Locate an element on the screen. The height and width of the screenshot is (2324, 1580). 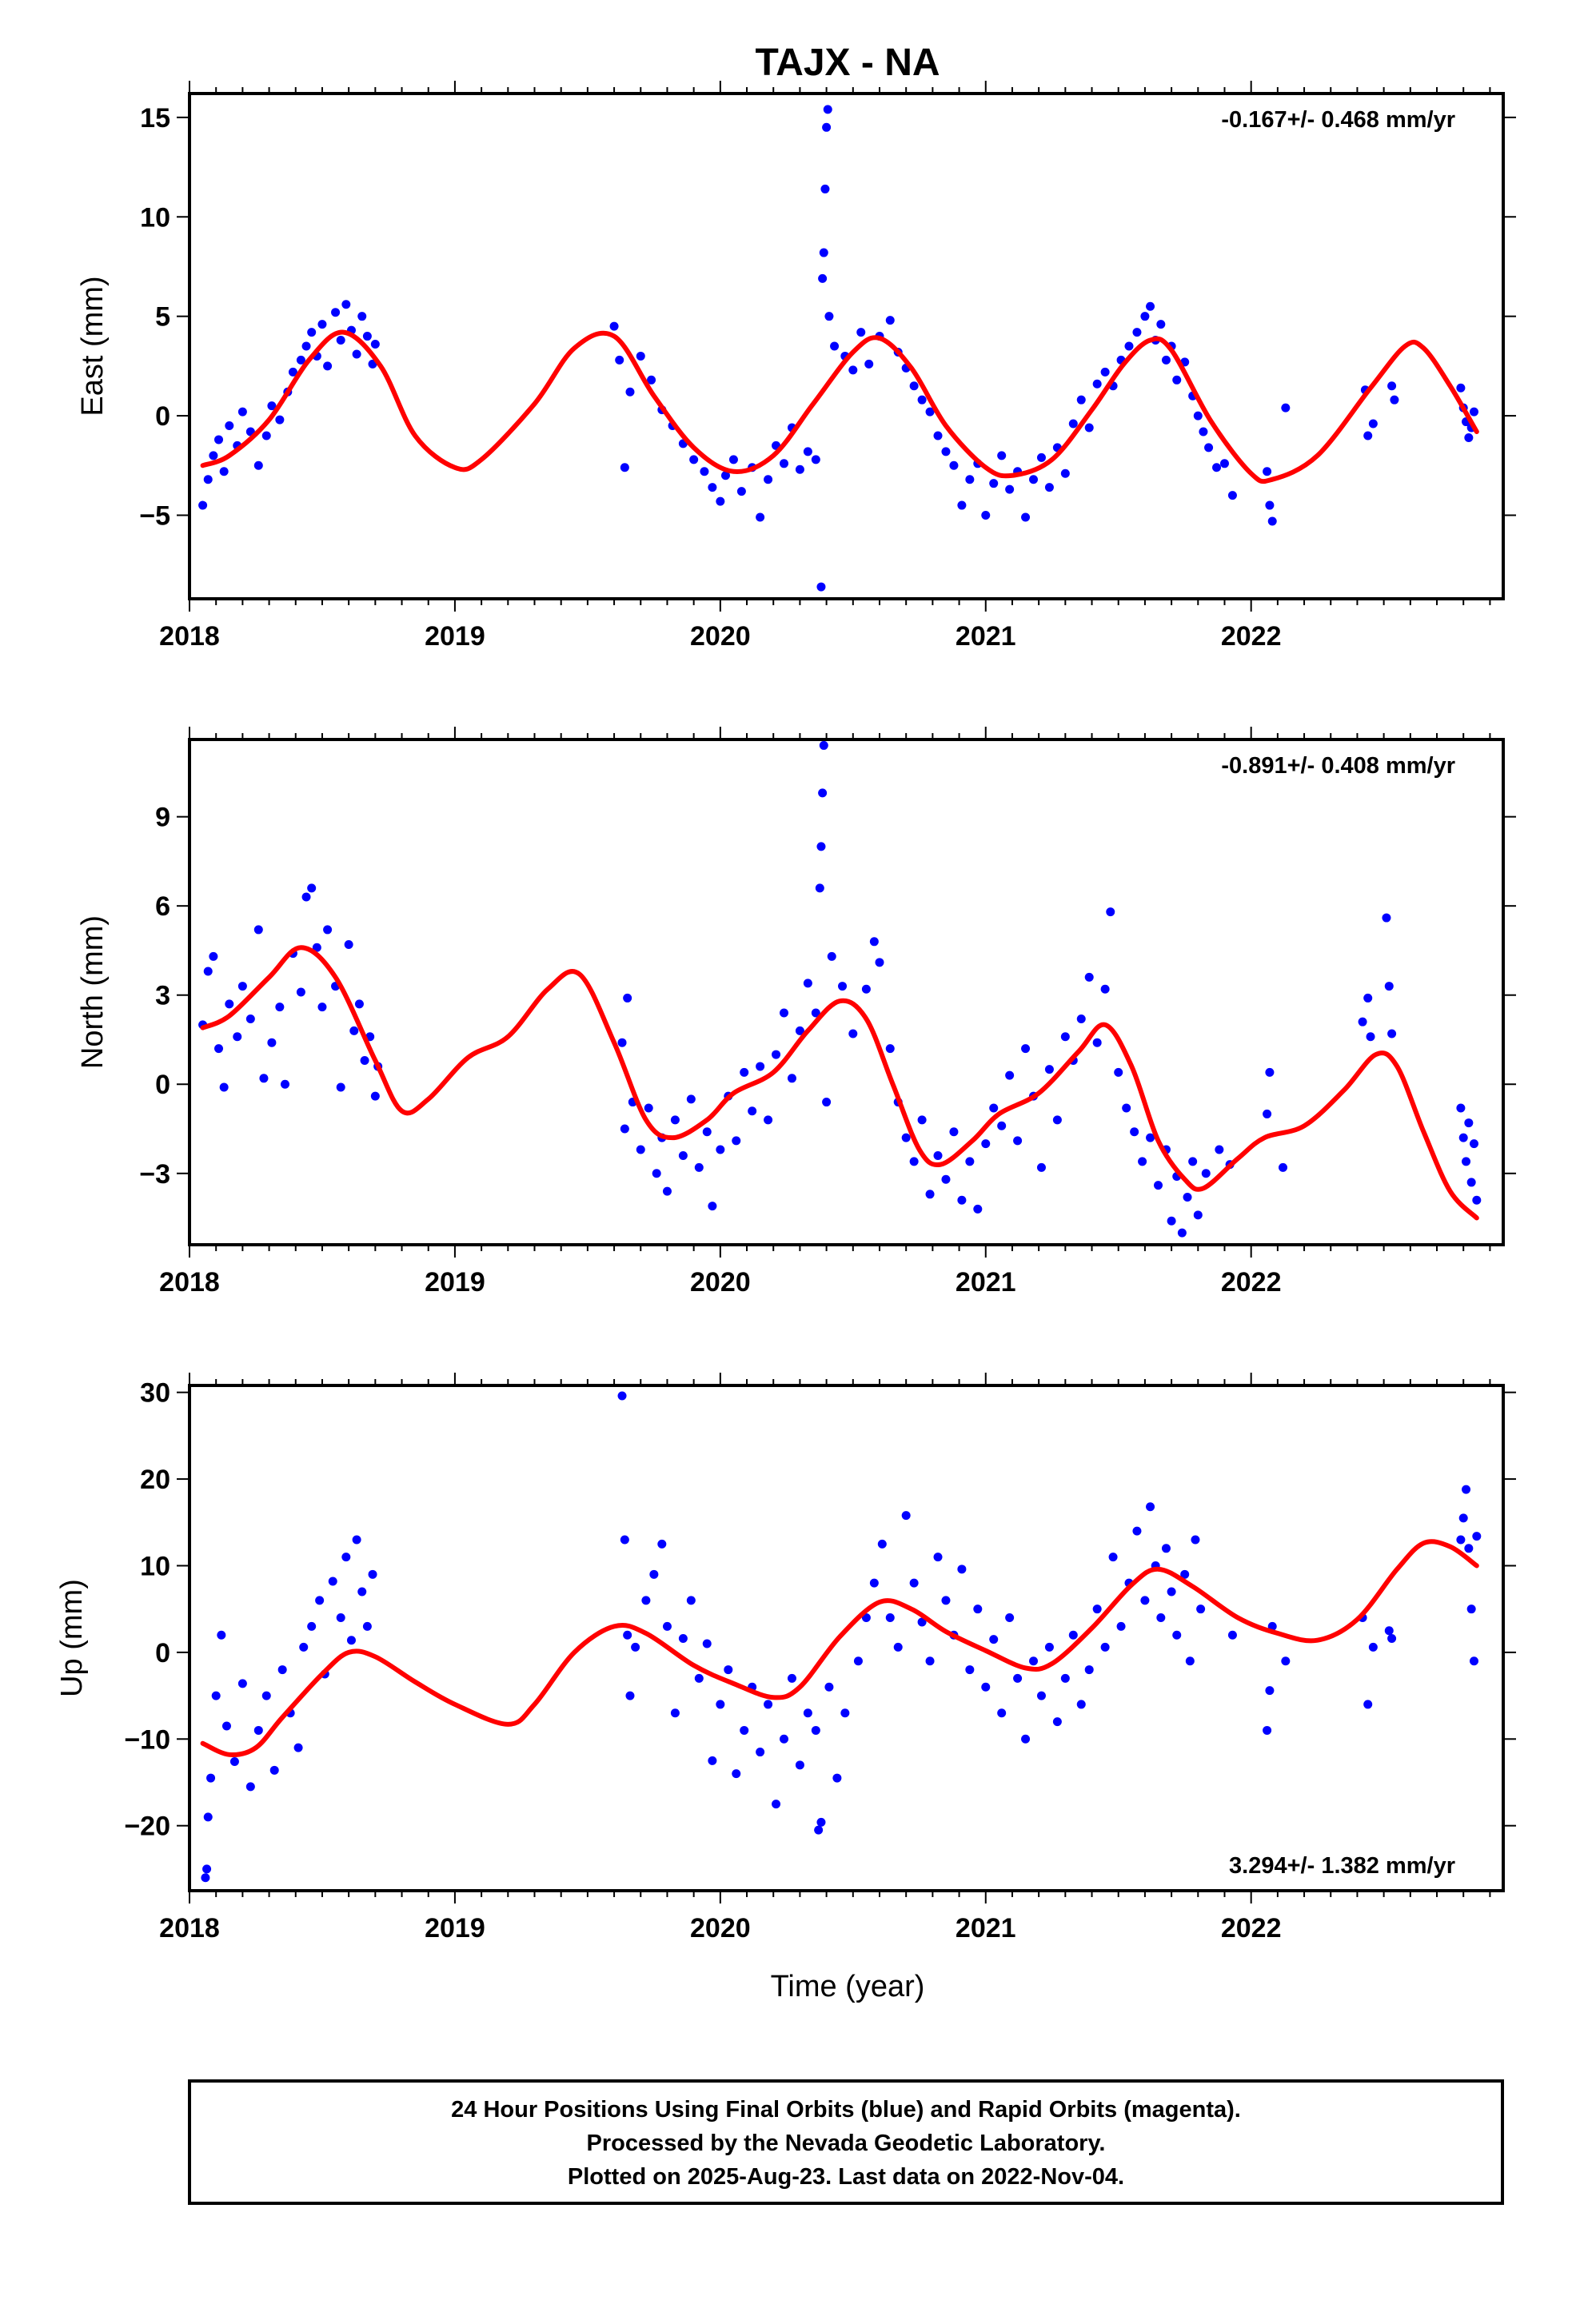
rate-label: -0.167+/- 0.468 mm/yr is located at coordinates (1338, 120).